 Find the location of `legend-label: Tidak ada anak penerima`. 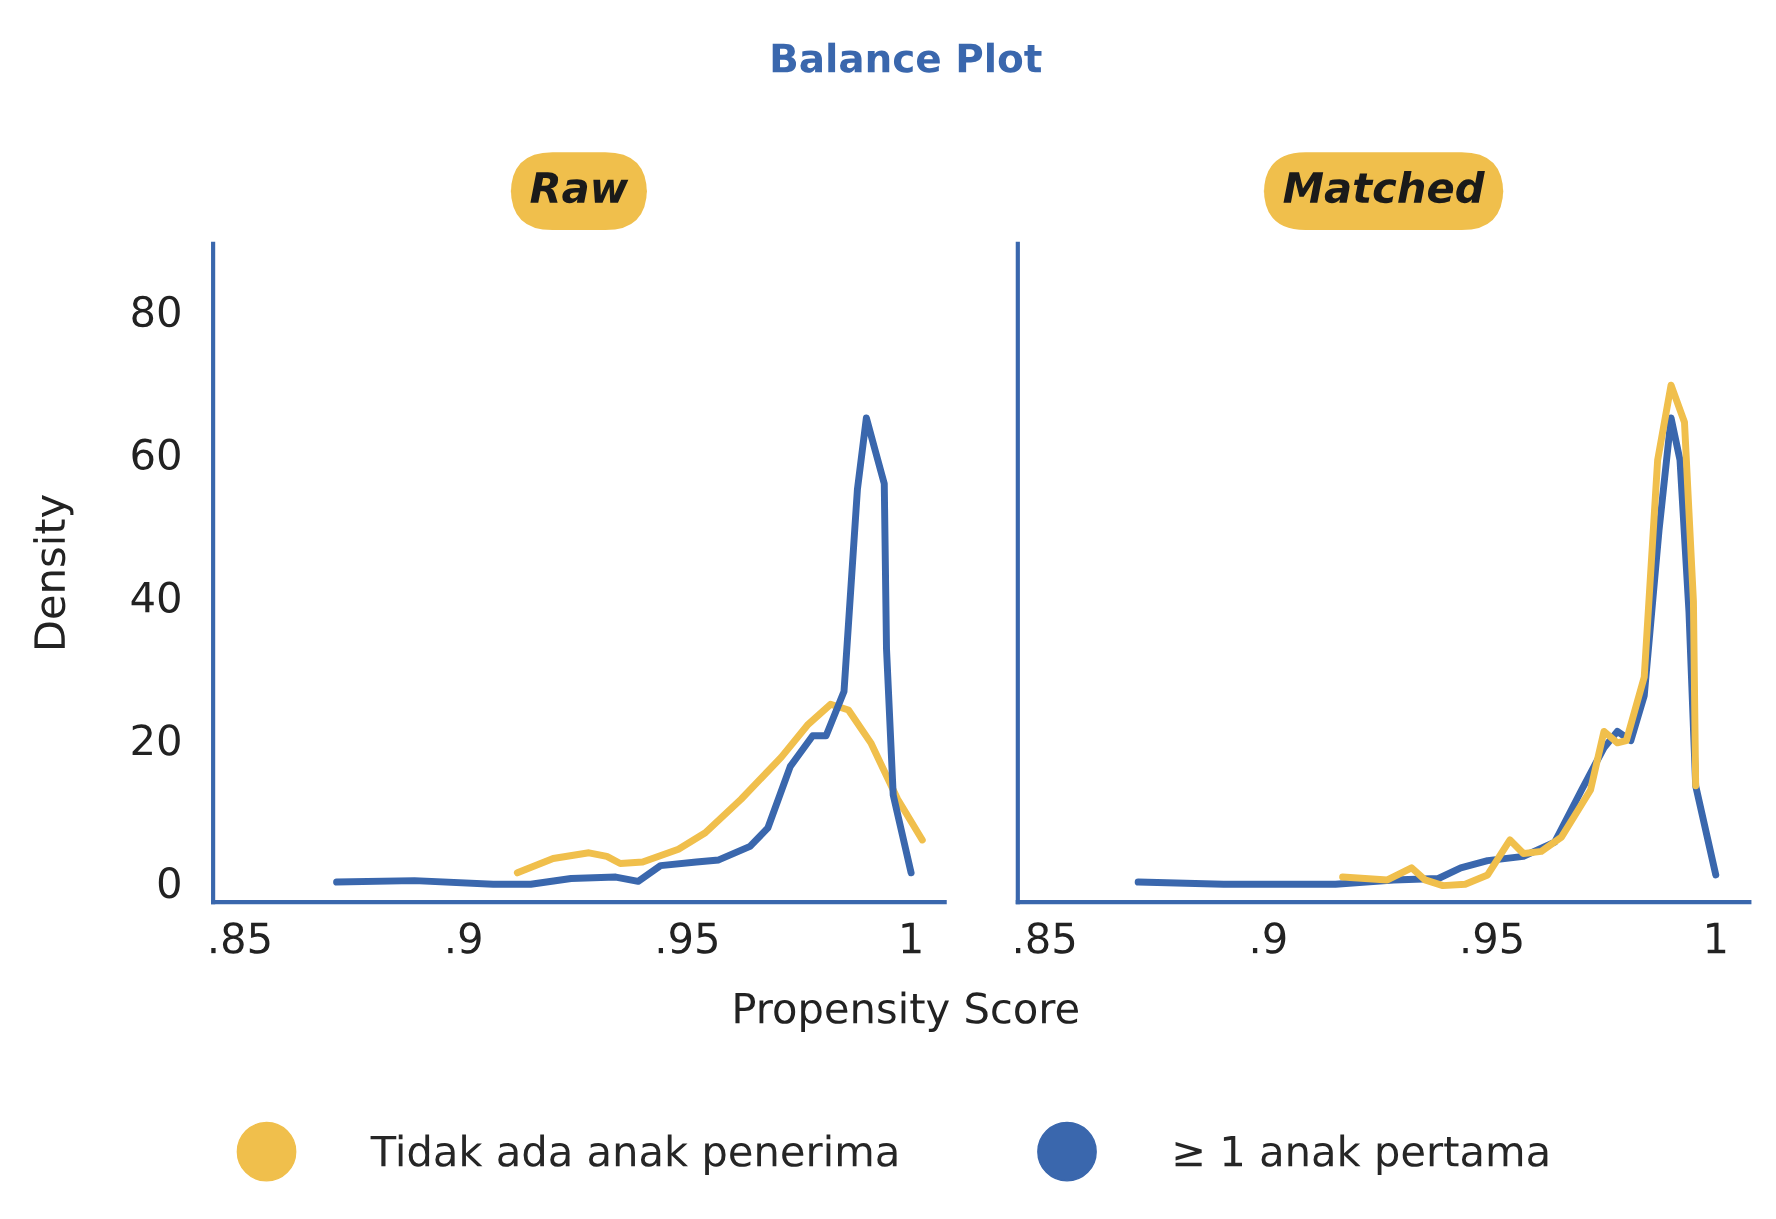

legend-label: Tidak ada anak penerima is located at coordinates (633, 1154).